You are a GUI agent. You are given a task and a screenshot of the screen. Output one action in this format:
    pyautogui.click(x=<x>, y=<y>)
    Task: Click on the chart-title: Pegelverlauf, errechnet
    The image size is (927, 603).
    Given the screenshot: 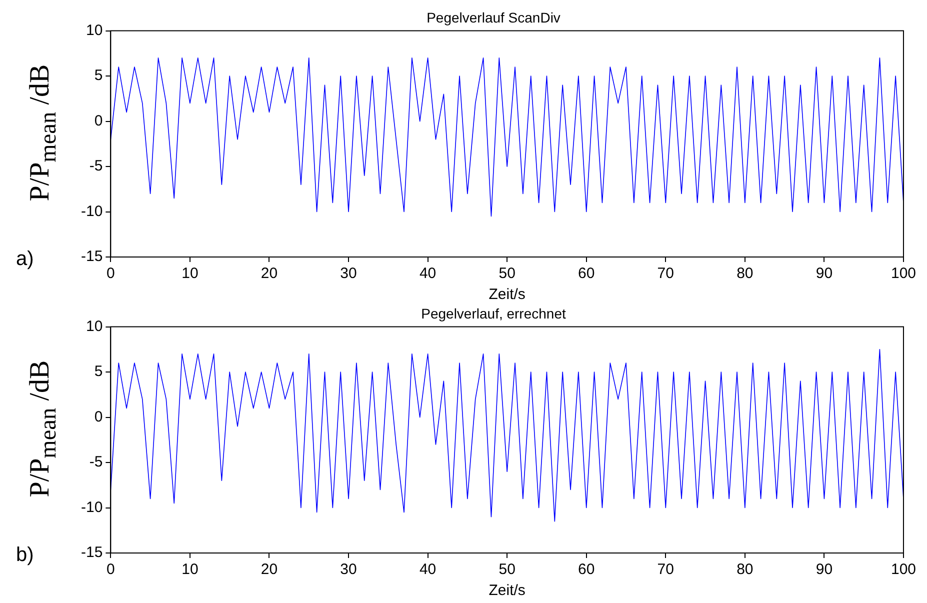 What is the action you would take?
    pyautogui.click(x=493, y=313)
    